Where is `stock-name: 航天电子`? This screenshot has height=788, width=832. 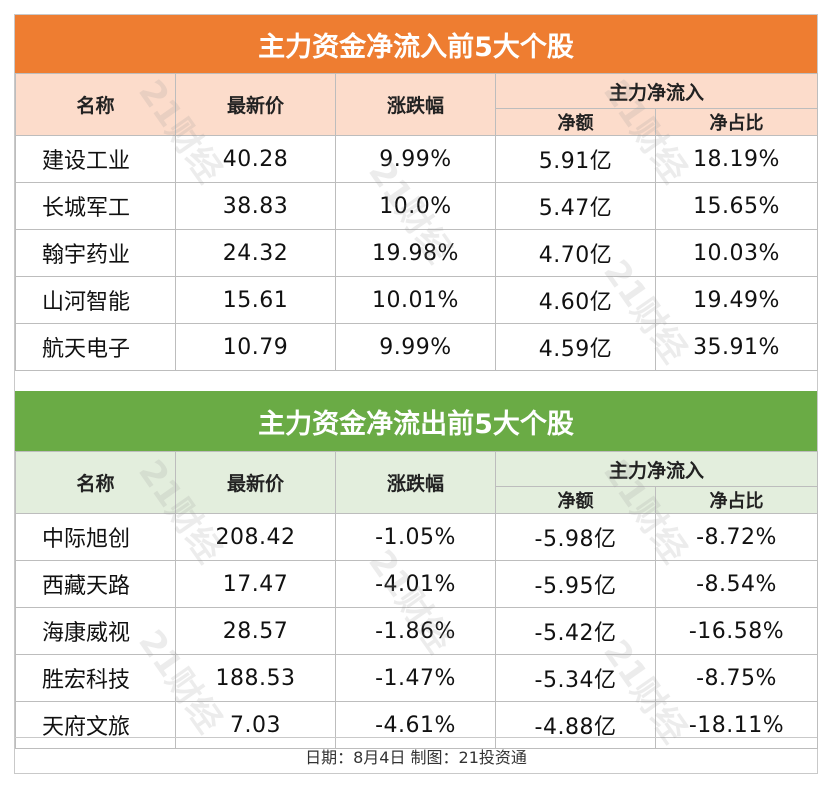
stock-name: 航天电子 is located at coordinates (95, 347).